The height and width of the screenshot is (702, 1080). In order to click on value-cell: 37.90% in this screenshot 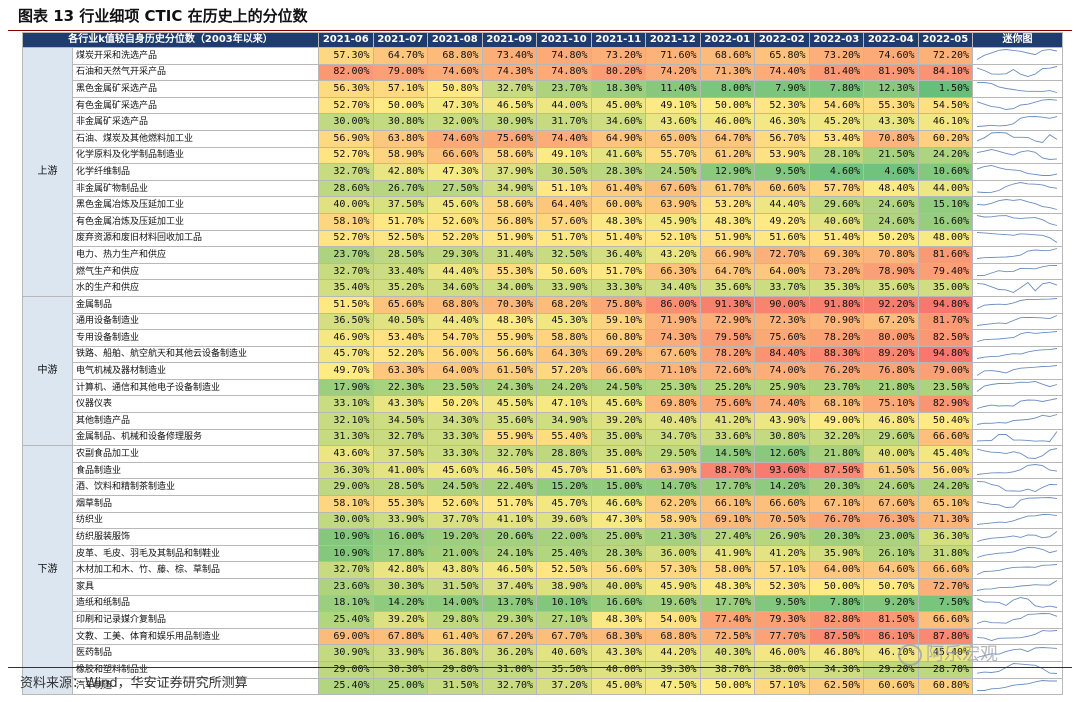, I will do `click(509, 172)`.